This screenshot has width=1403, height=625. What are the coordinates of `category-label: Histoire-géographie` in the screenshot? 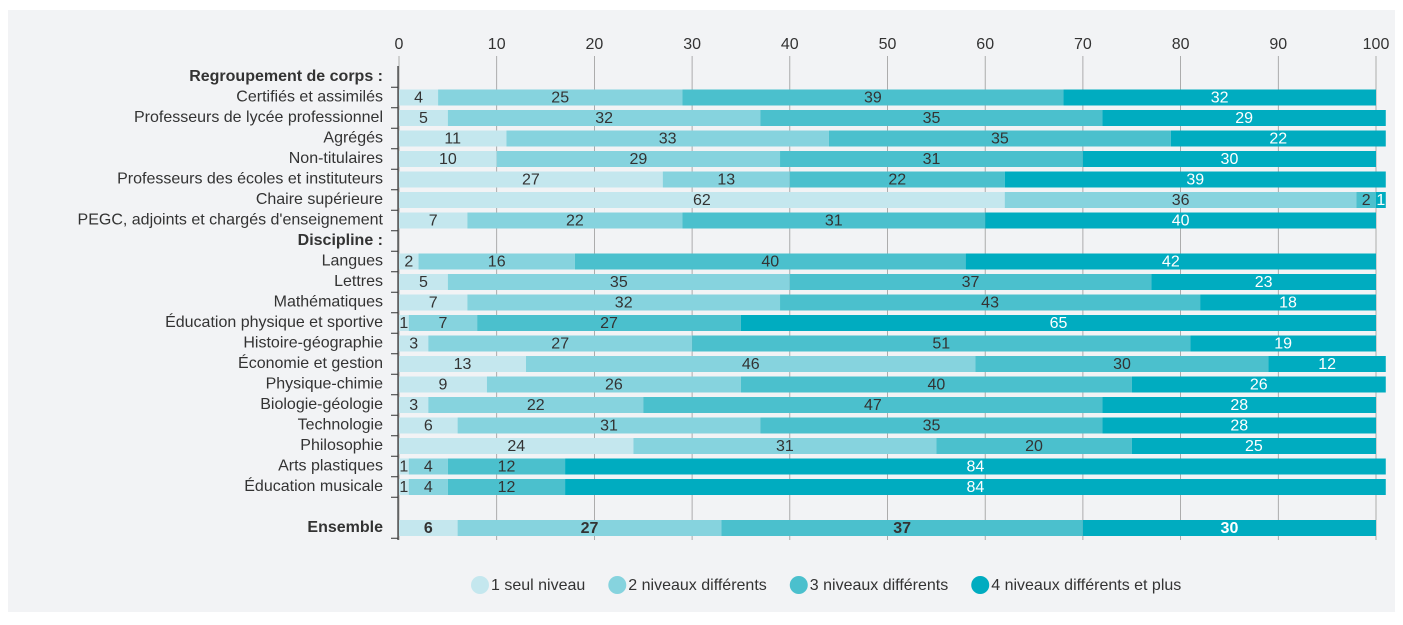 It's located at (313, 343).